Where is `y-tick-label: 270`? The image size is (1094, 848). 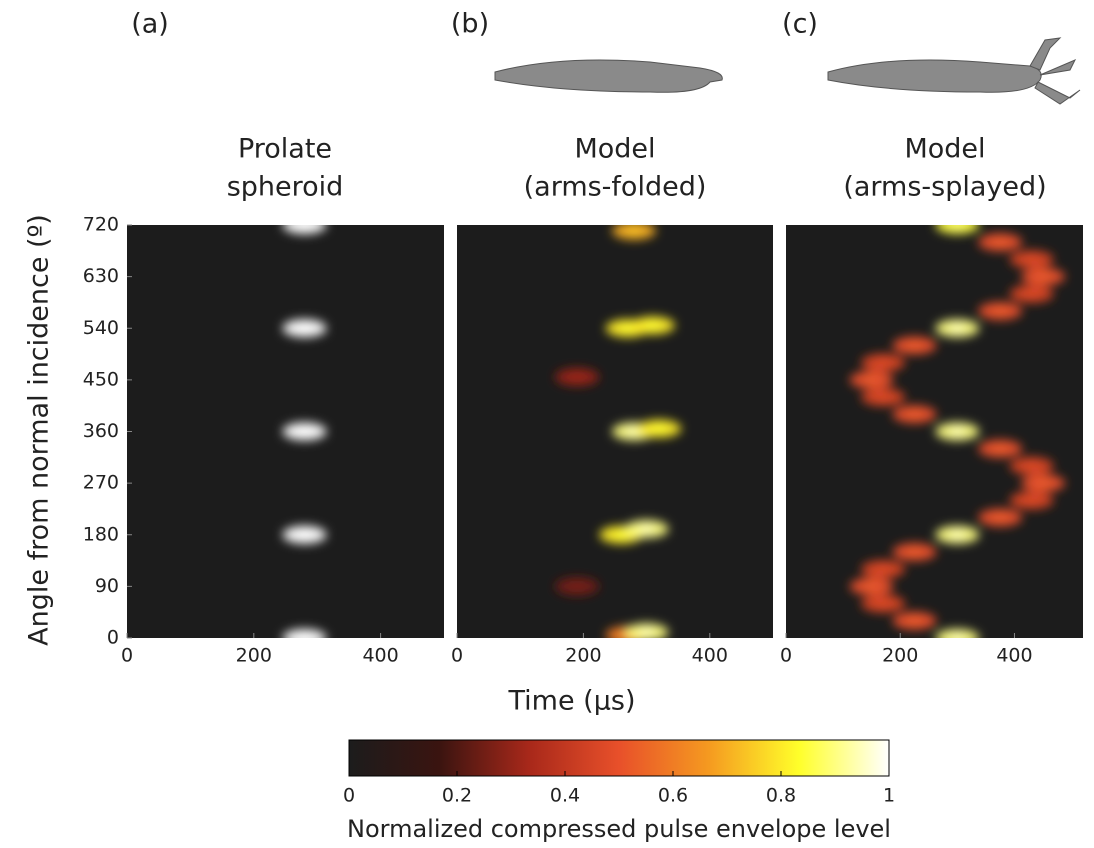 y-tick-label: 270 is located at coordinates (101, 483).